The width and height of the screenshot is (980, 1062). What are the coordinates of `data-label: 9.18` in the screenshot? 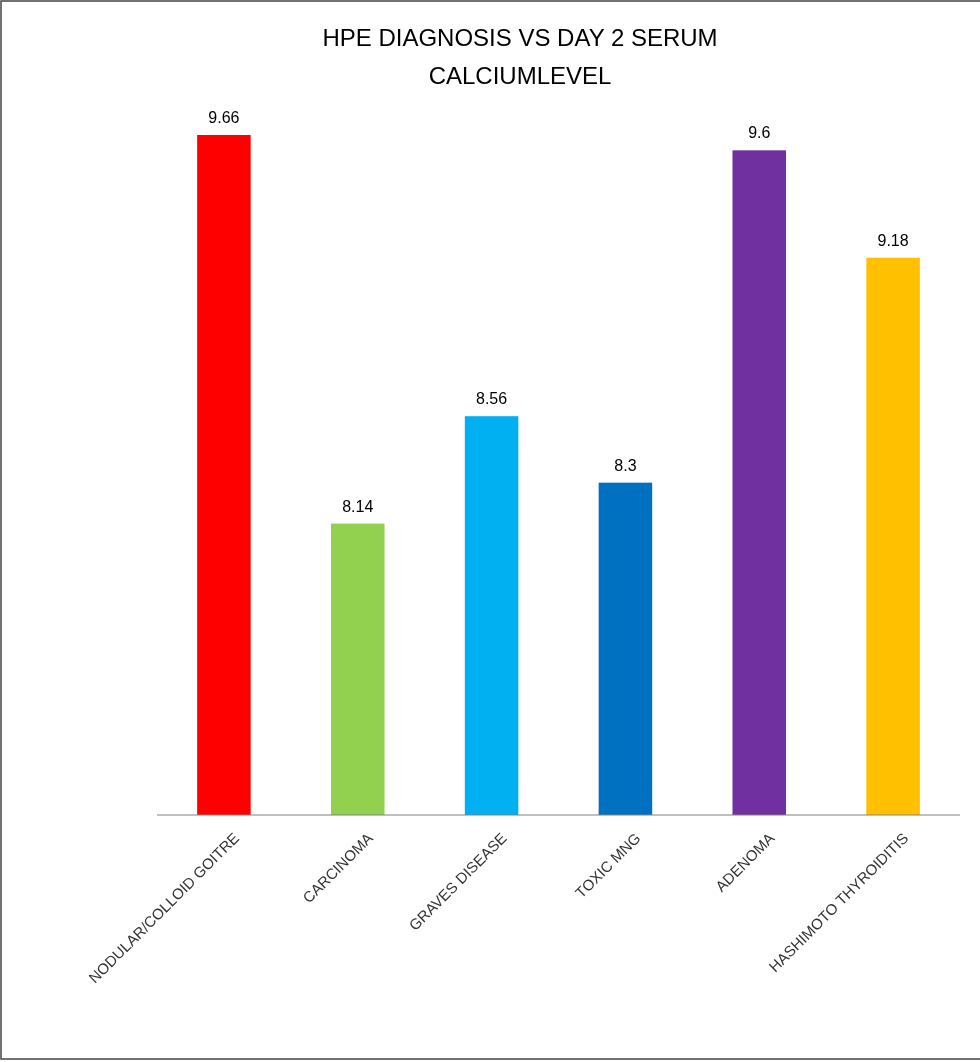 It's located at (893, 240).